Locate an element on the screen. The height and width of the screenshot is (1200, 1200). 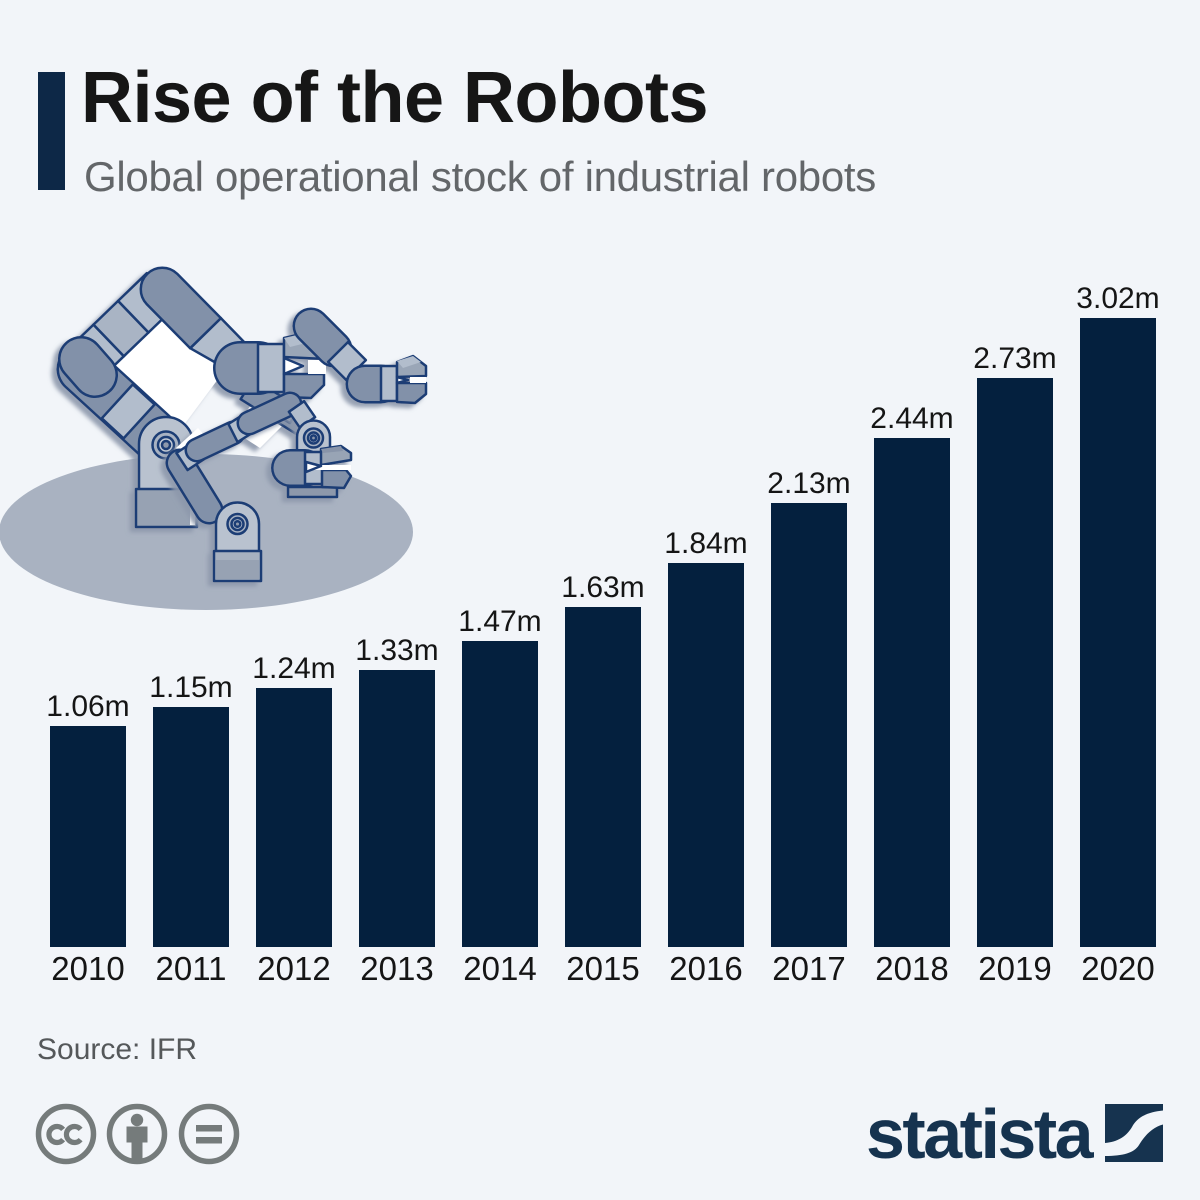
svg-text: statista is located at coordinates (980, 1132).